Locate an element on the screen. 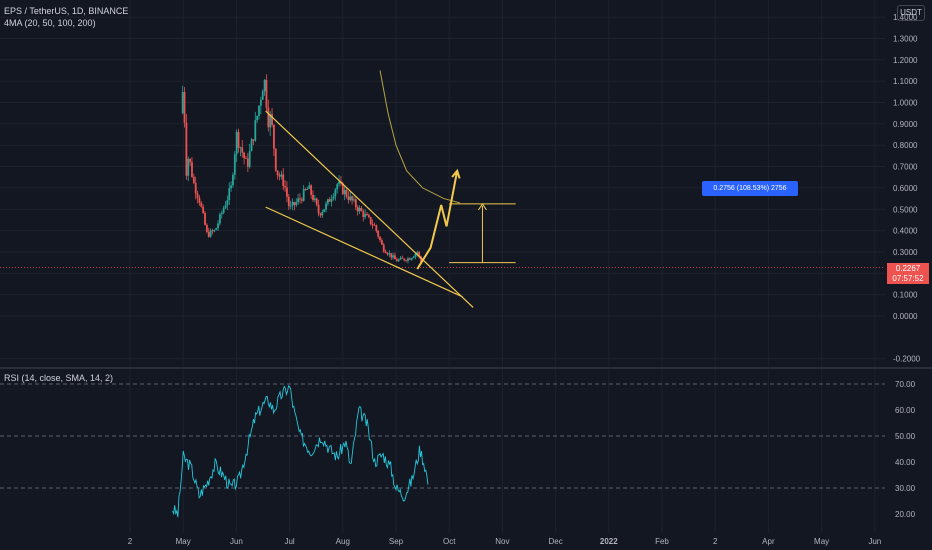  rsi-tick-label: 60.00 is located at coordinates (905, 410).